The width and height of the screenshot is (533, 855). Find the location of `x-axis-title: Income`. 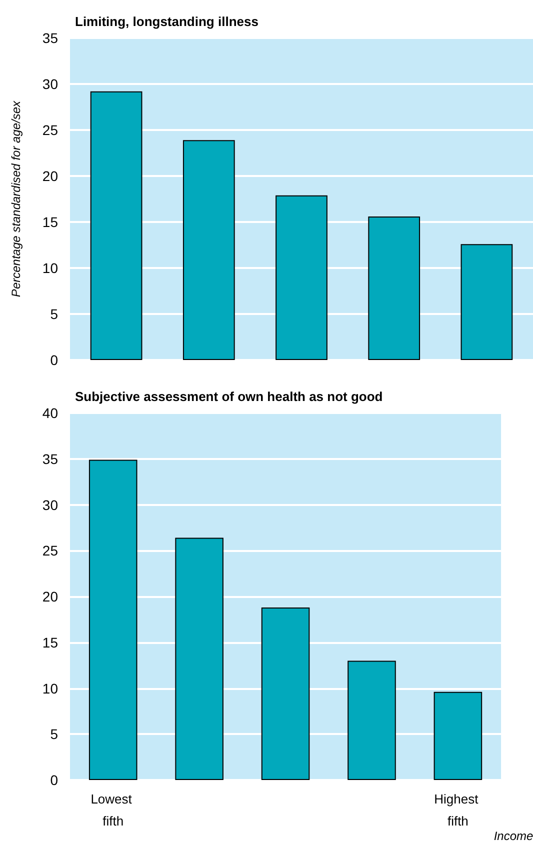

x-axis-title: Income is located at coordinates (513, 836).